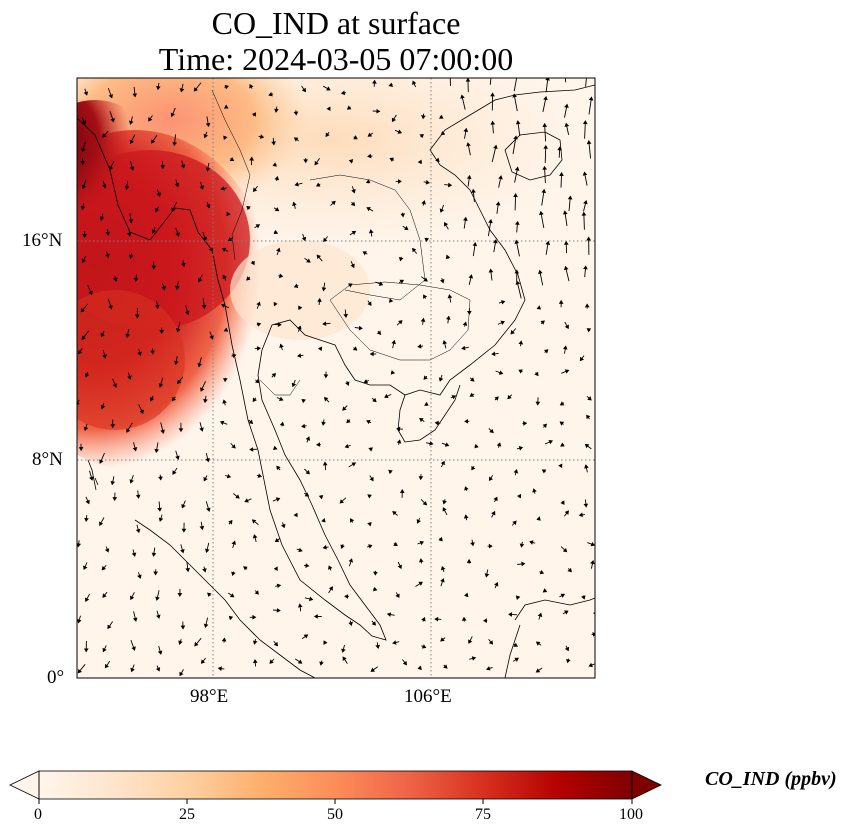 This screenshot has height=836, width=853. Describe the element at coordinates (93, 475) in the screenshot. I see `andaman-islands` at that location.